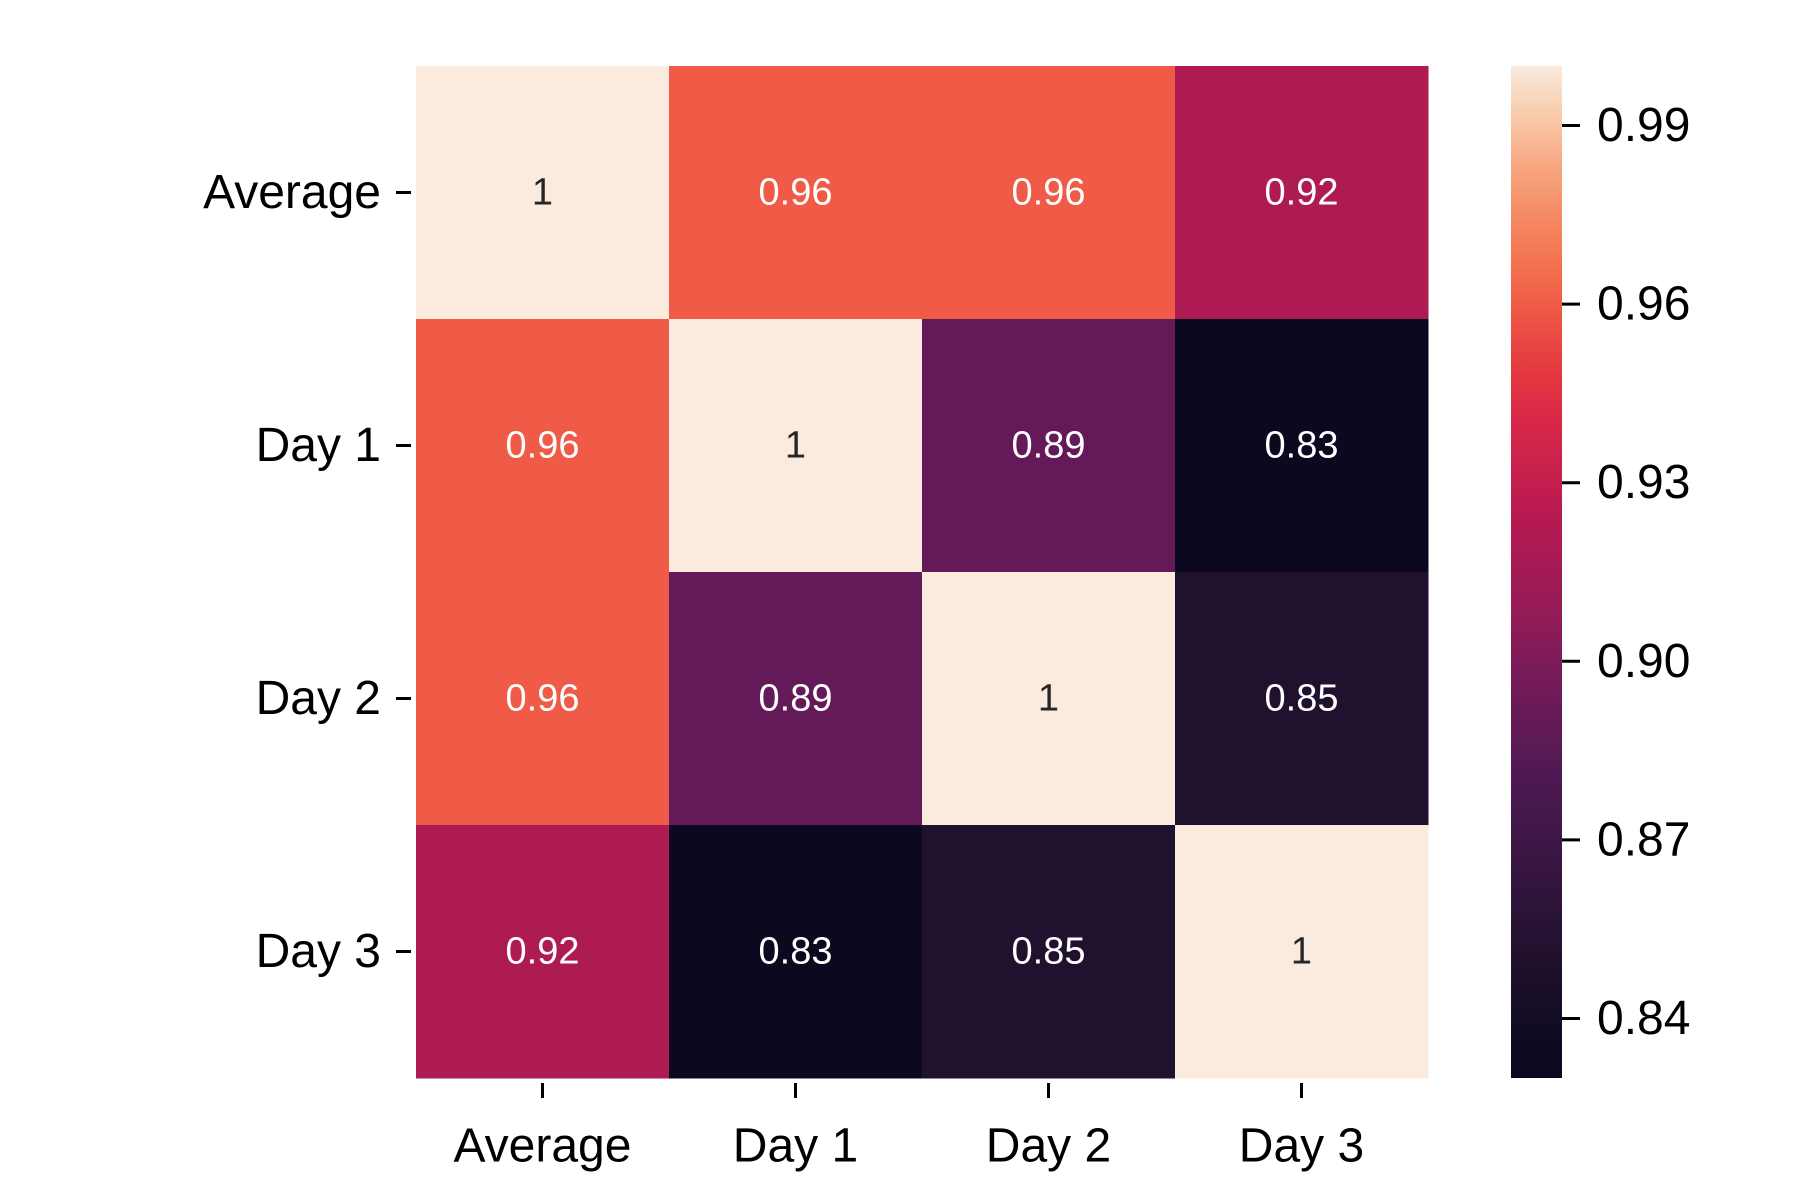 This screenshot has width=1800, height=1200. What do you see at coordinates (292, 192) in the screenshot?
I see `y-tick-label-average: Average` at bounding box center [292, 192].